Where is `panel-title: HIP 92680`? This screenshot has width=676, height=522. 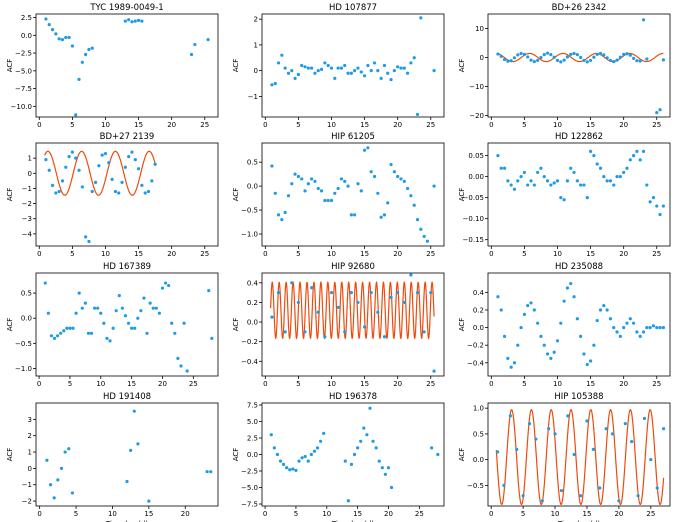 panel-title: HIP 92680 is located at coordinates (353, 267).